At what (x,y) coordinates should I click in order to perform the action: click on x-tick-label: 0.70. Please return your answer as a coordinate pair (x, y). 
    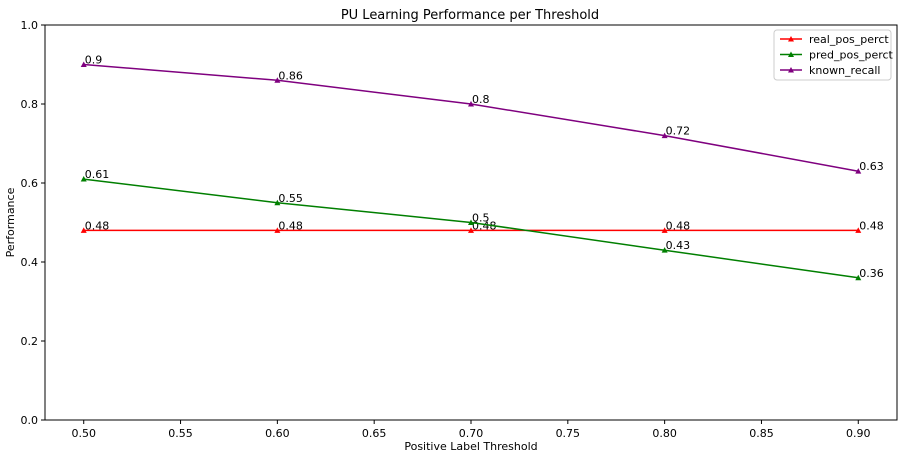
    Looking at the image, I should click on (471, 433).